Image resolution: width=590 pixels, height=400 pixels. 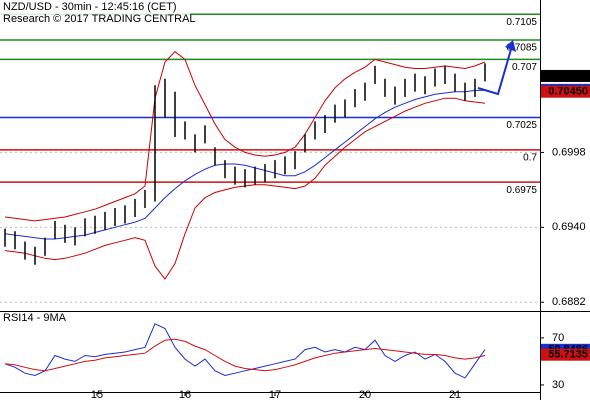 What do you see at coordinates (99, 19) in the screenshot?
I see `chart-subtitle: Research © 2017 TRADING CENTRAL` at bounding box center [99, 19].